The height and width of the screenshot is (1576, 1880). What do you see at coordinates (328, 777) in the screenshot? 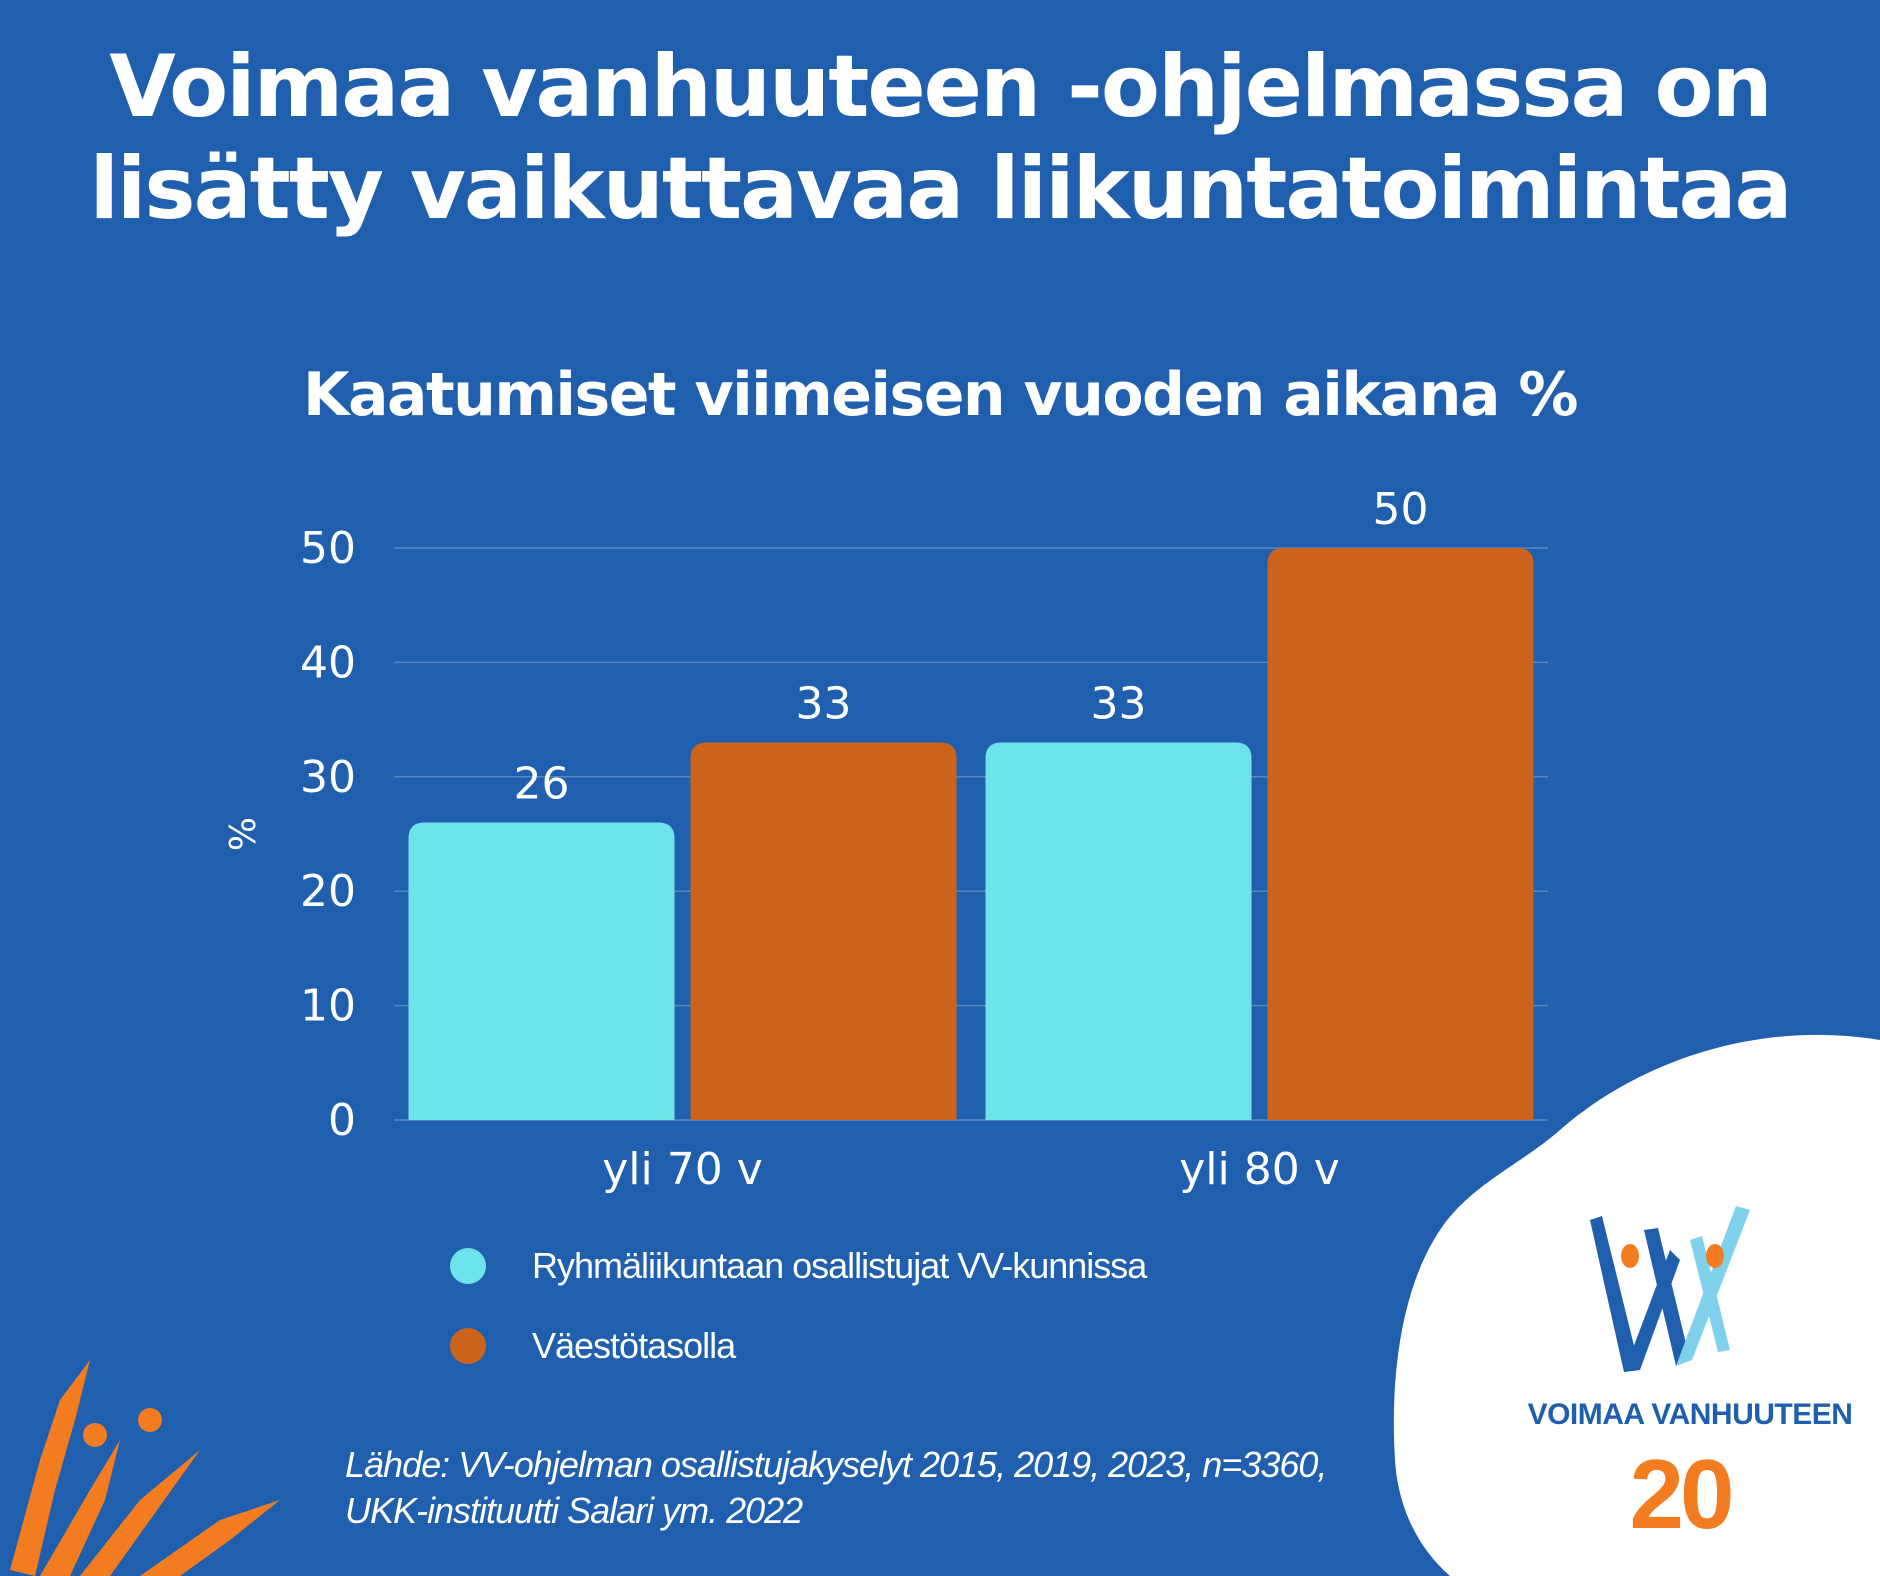
I see `y-tick-label: 30` at bounding box center [328, 777].